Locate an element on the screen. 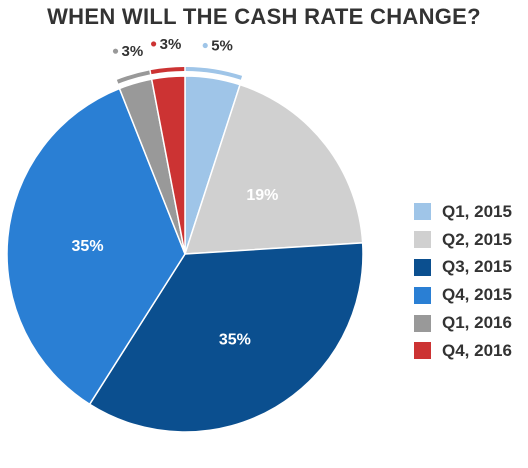 Image resolution: width=528 pixels, height=468 pixels. legend-item: Q1, 2015 is located at coordinates (463, 212).